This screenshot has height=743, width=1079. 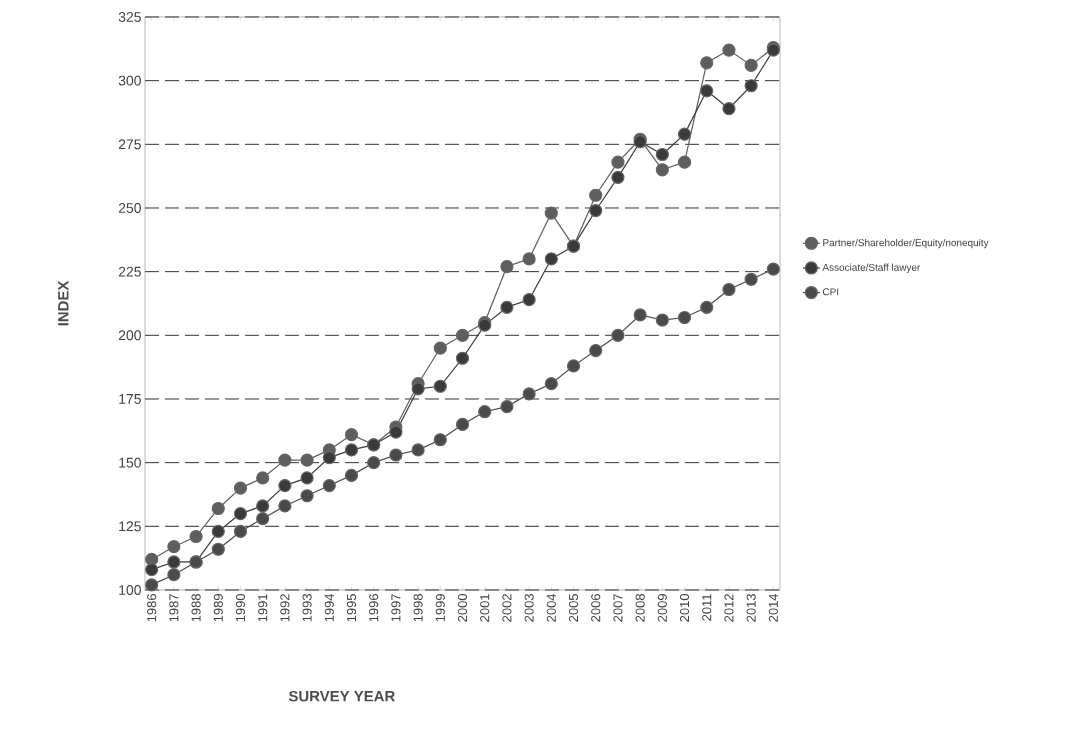 What do you see at coordinates (662, 608) in the screenshot?
I see `x-tick-label: 2009` at bounding box center [662, 608].